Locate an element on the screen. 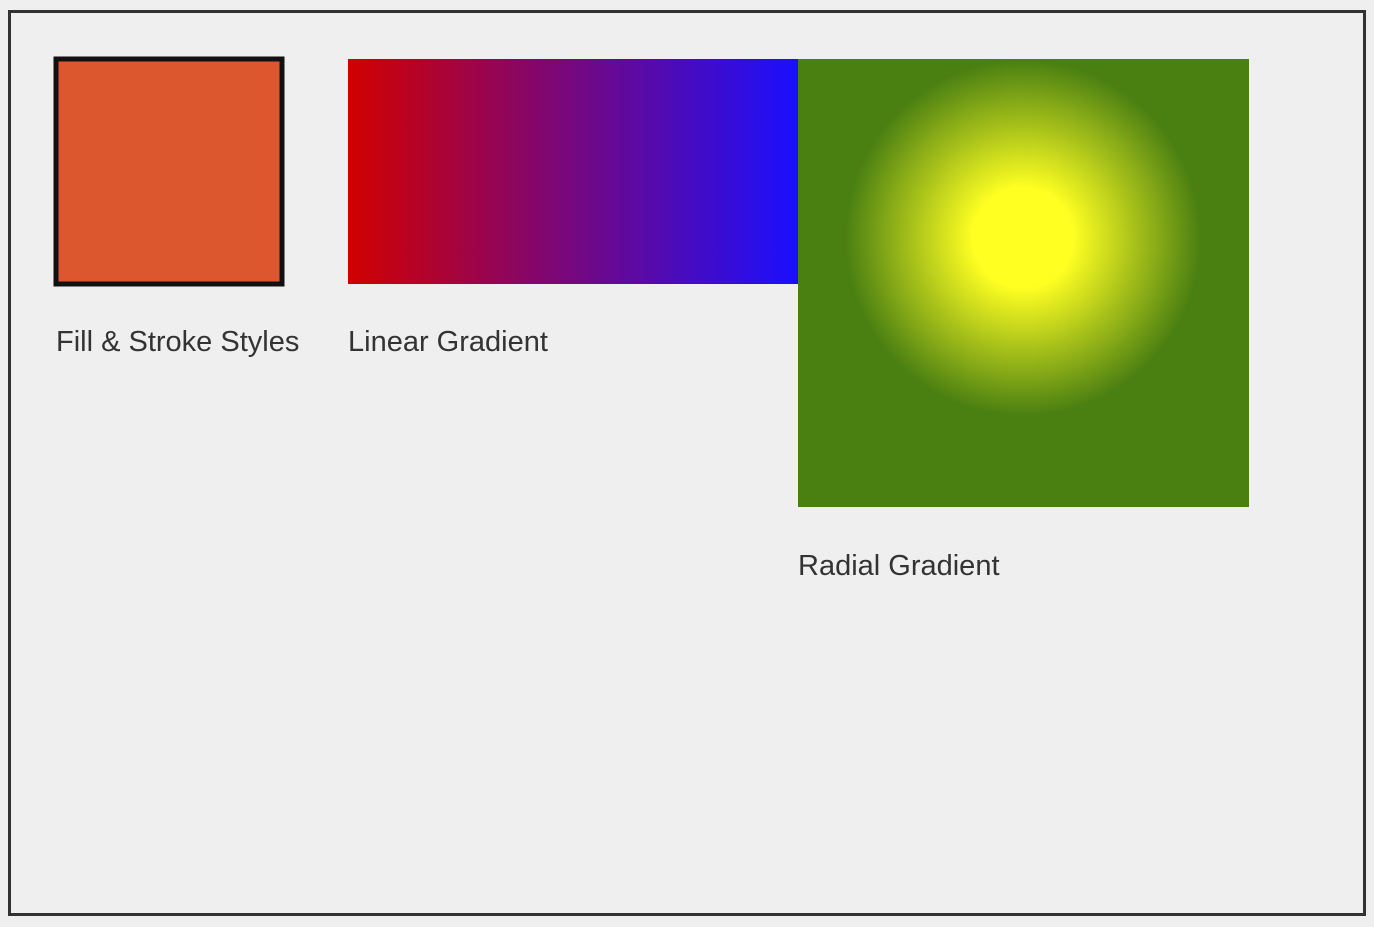 This screenshot has height=927, width=1374. radial-gradient-label: Radial Gradient is located at coordinates (899, 566).